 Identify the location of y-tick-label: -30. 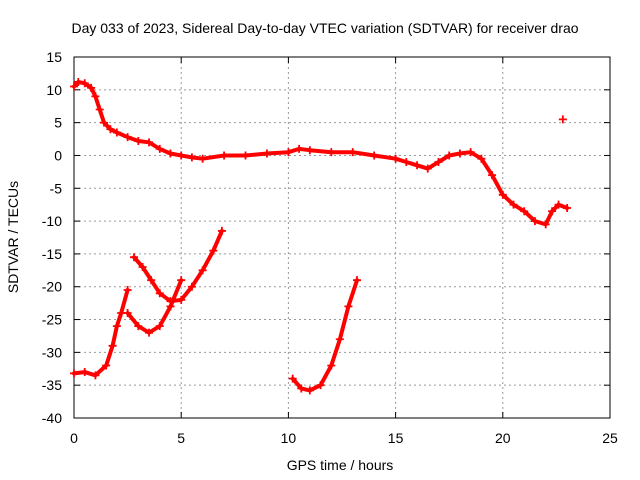
(52, 352).